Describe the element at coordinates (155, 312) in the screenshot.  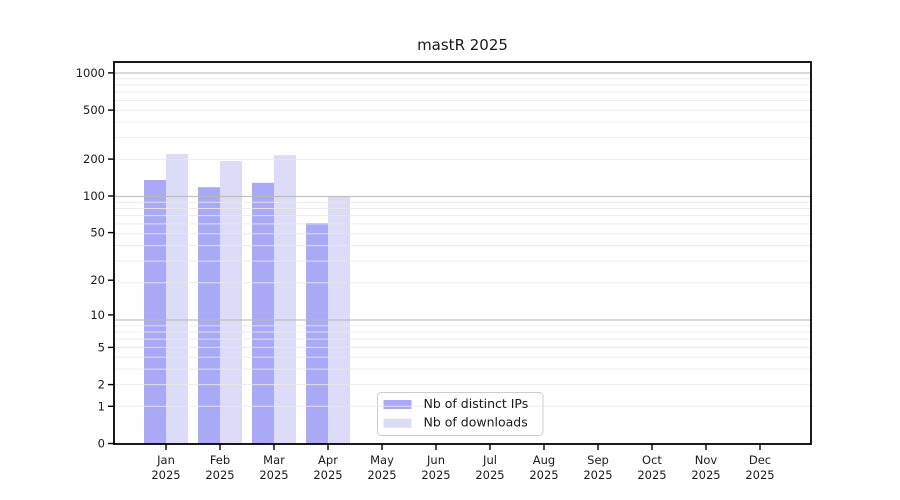
I see `bar-nb-of-distinct-ips-jan` at that location.